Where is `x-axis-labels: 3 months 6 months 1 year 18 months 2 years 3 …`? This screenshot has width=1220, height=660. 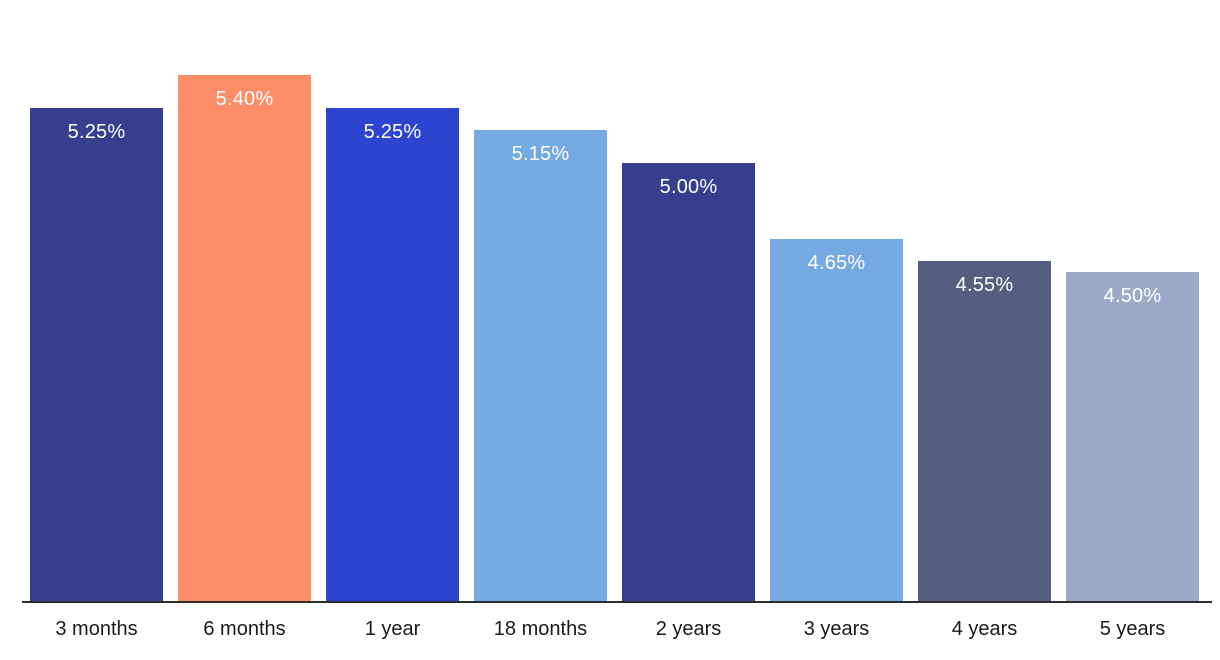
x-axis-labels: 3 months 6 months 1 year 18 months 2 years 3 … is located at coordinates (614, 629).